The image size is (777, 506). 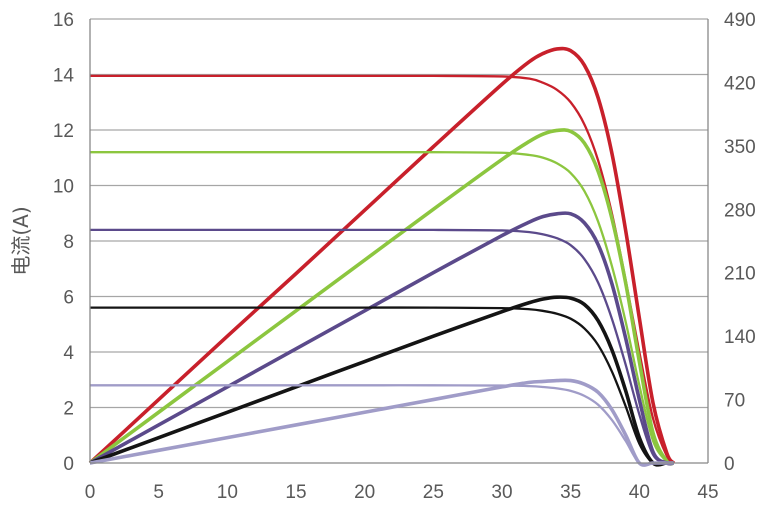 What do you see at coordinates (381, 422) in the screenshot?
I see `series-4-power-line` at bounding box center [381, 422].